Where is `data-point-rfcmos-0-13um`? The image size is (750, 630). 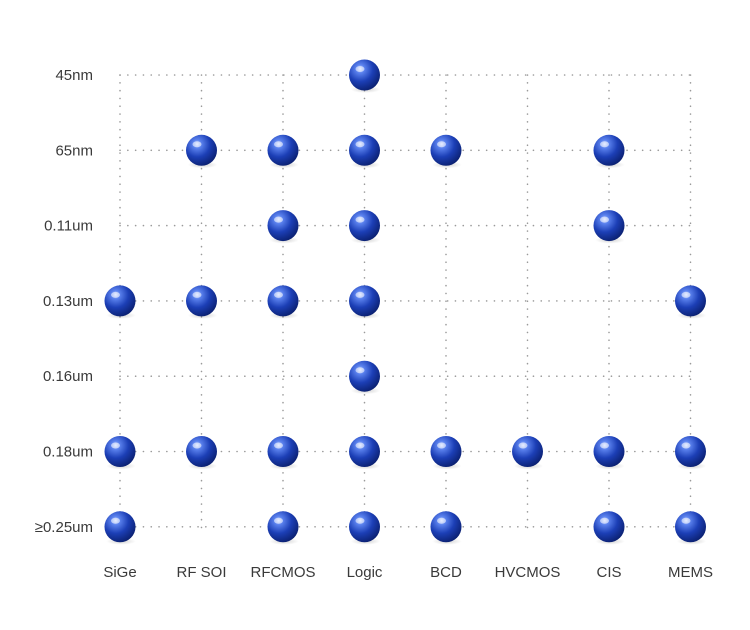 data-point-rfcmos-0-13um is located at coordinates (283, 302).